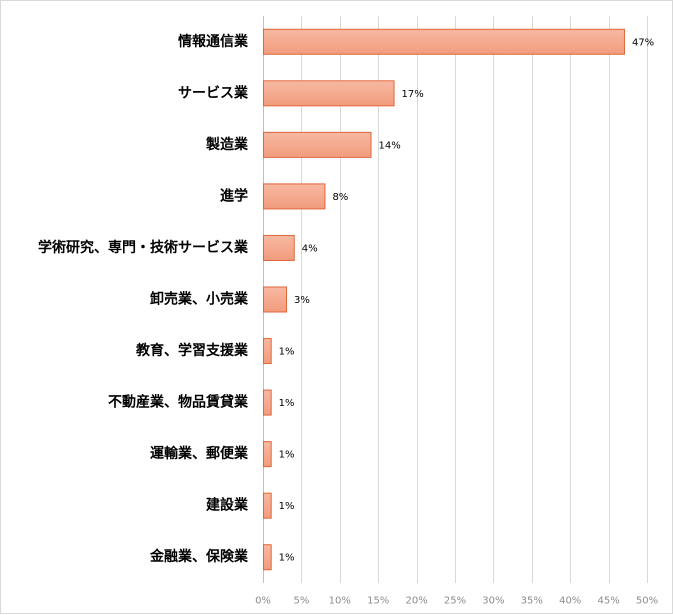  I want to click on data-label-2: 14%, so click(390, 145).